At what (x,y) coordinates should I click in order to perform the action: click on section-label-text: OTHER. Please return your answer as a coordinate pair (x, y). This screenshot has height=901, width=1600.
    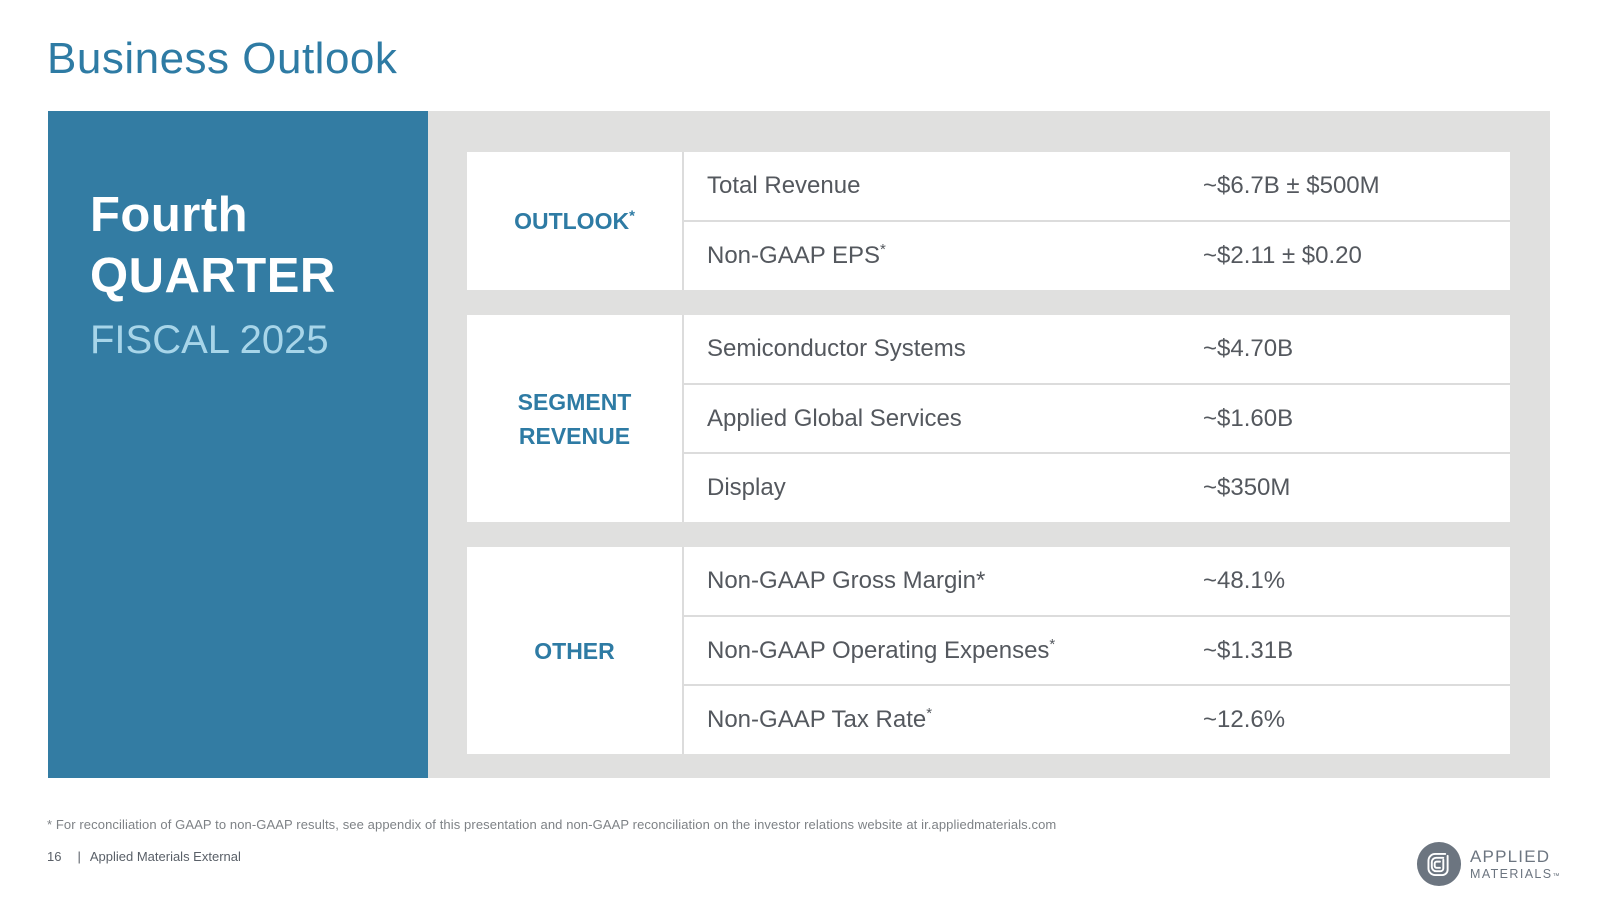
    Looking at the image, I should click on (574, 650).